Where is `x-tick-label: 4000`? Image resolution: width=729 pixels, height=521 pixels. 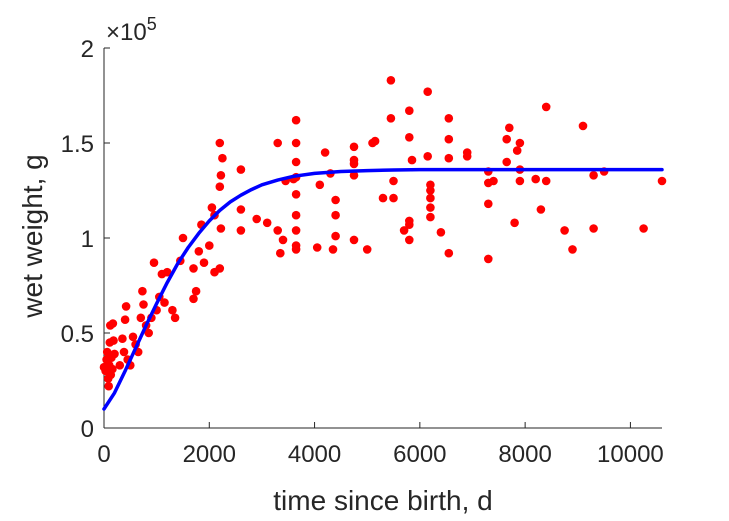
x-tick-label: 4000 is located at coordinates (314, 454).